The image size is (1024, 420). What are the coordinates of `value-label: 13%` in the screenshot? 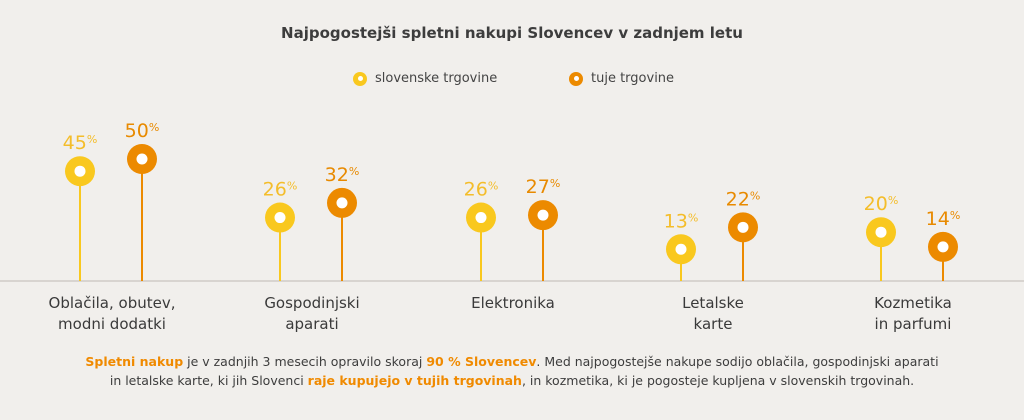 It's located at (681, 221).